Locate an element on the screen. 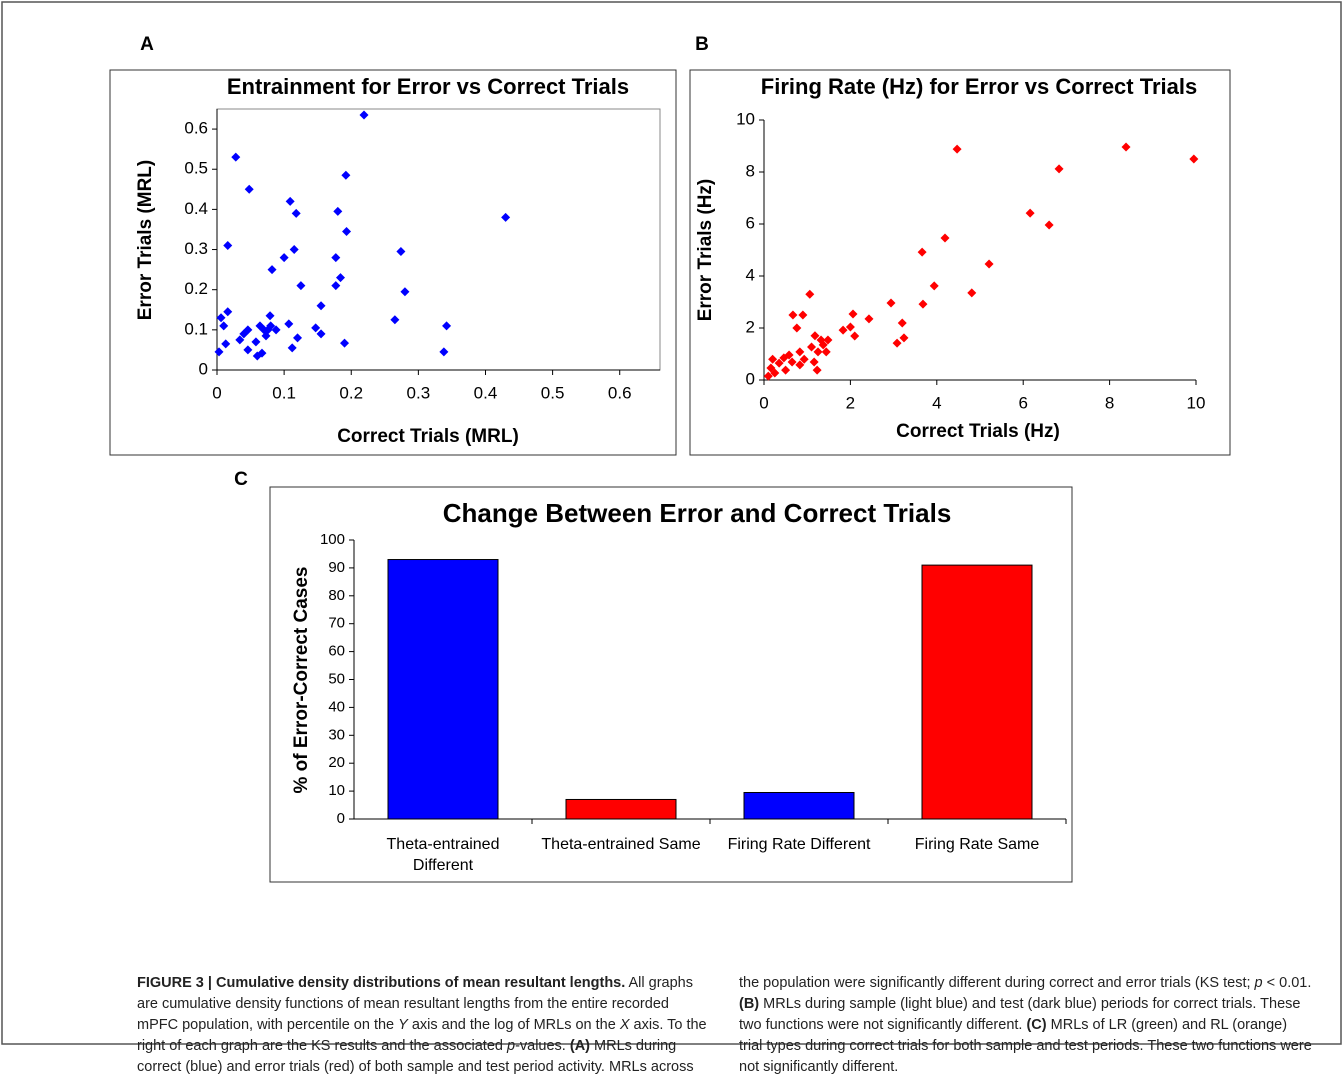 This screenshot has height=1078, width=1344. x-tick-label: 6 is located at coordinates (1022, 402).